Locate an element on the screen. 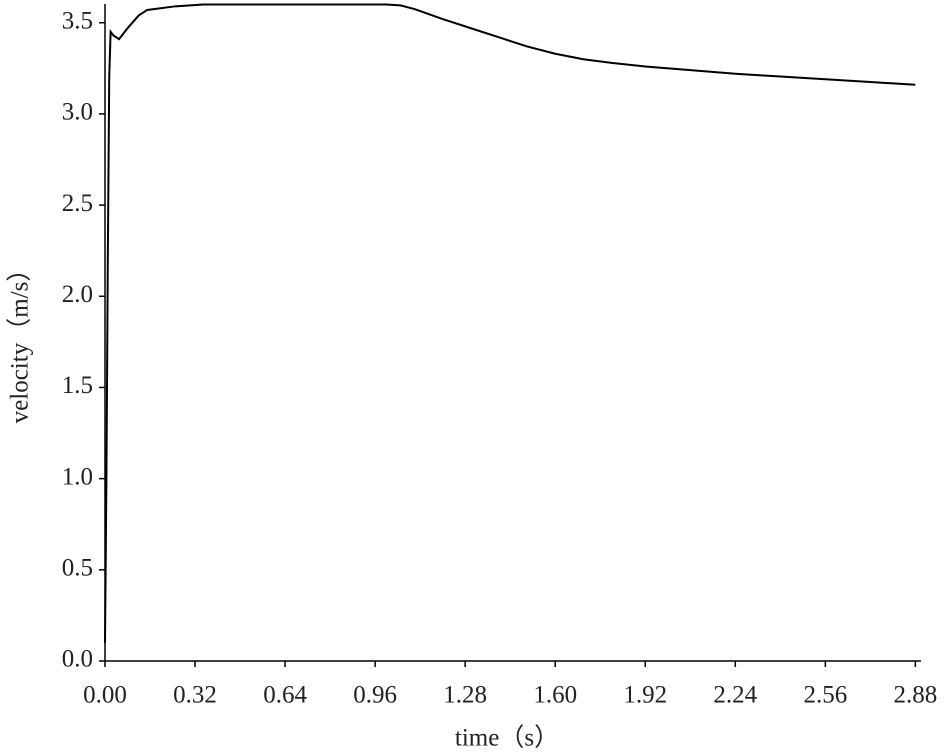 The width and height of the screenshot is (944, 756). x-tick-label: 2.88 is located at coordinates (915, 695).